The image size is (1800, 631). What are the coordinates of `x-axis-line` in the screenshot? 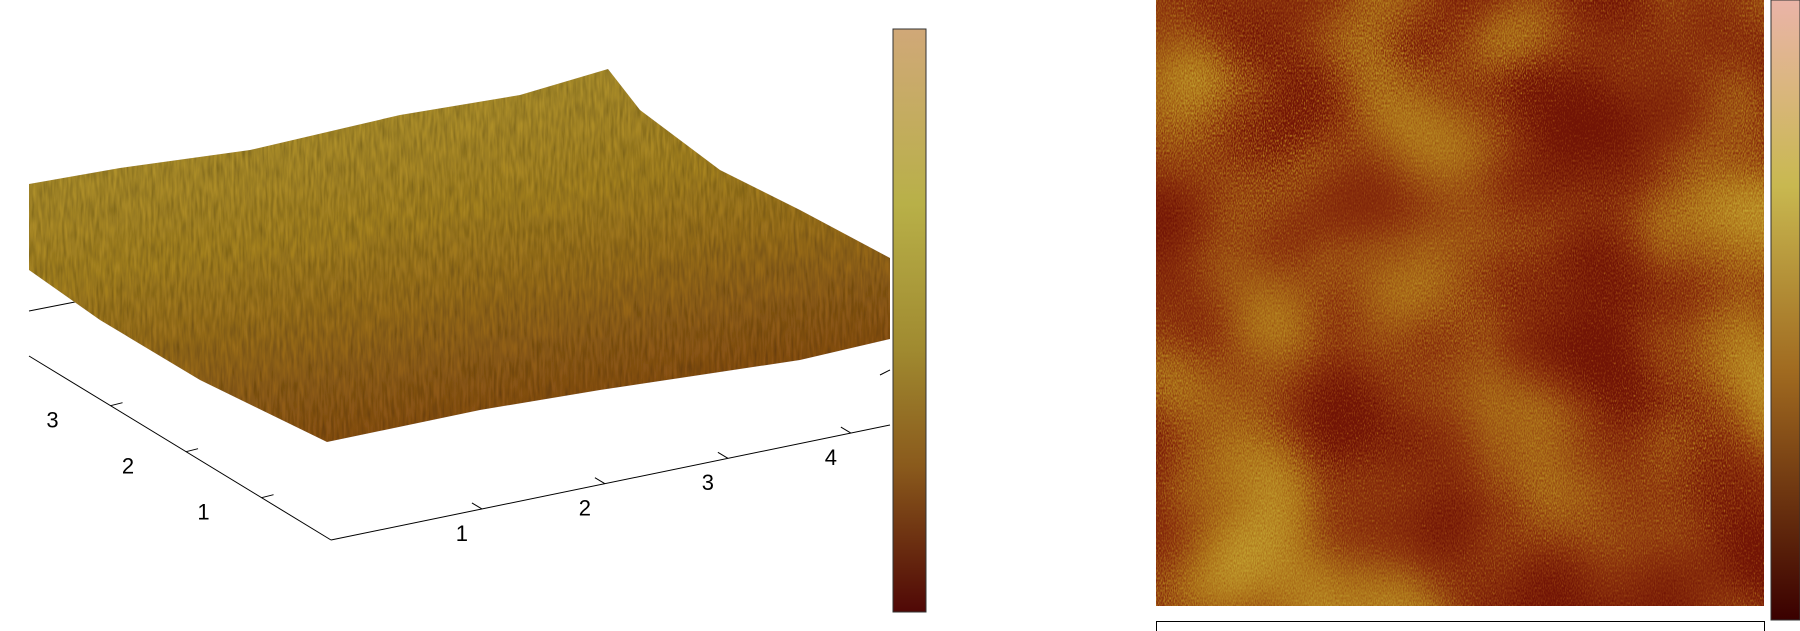 It's located at (610, 482).